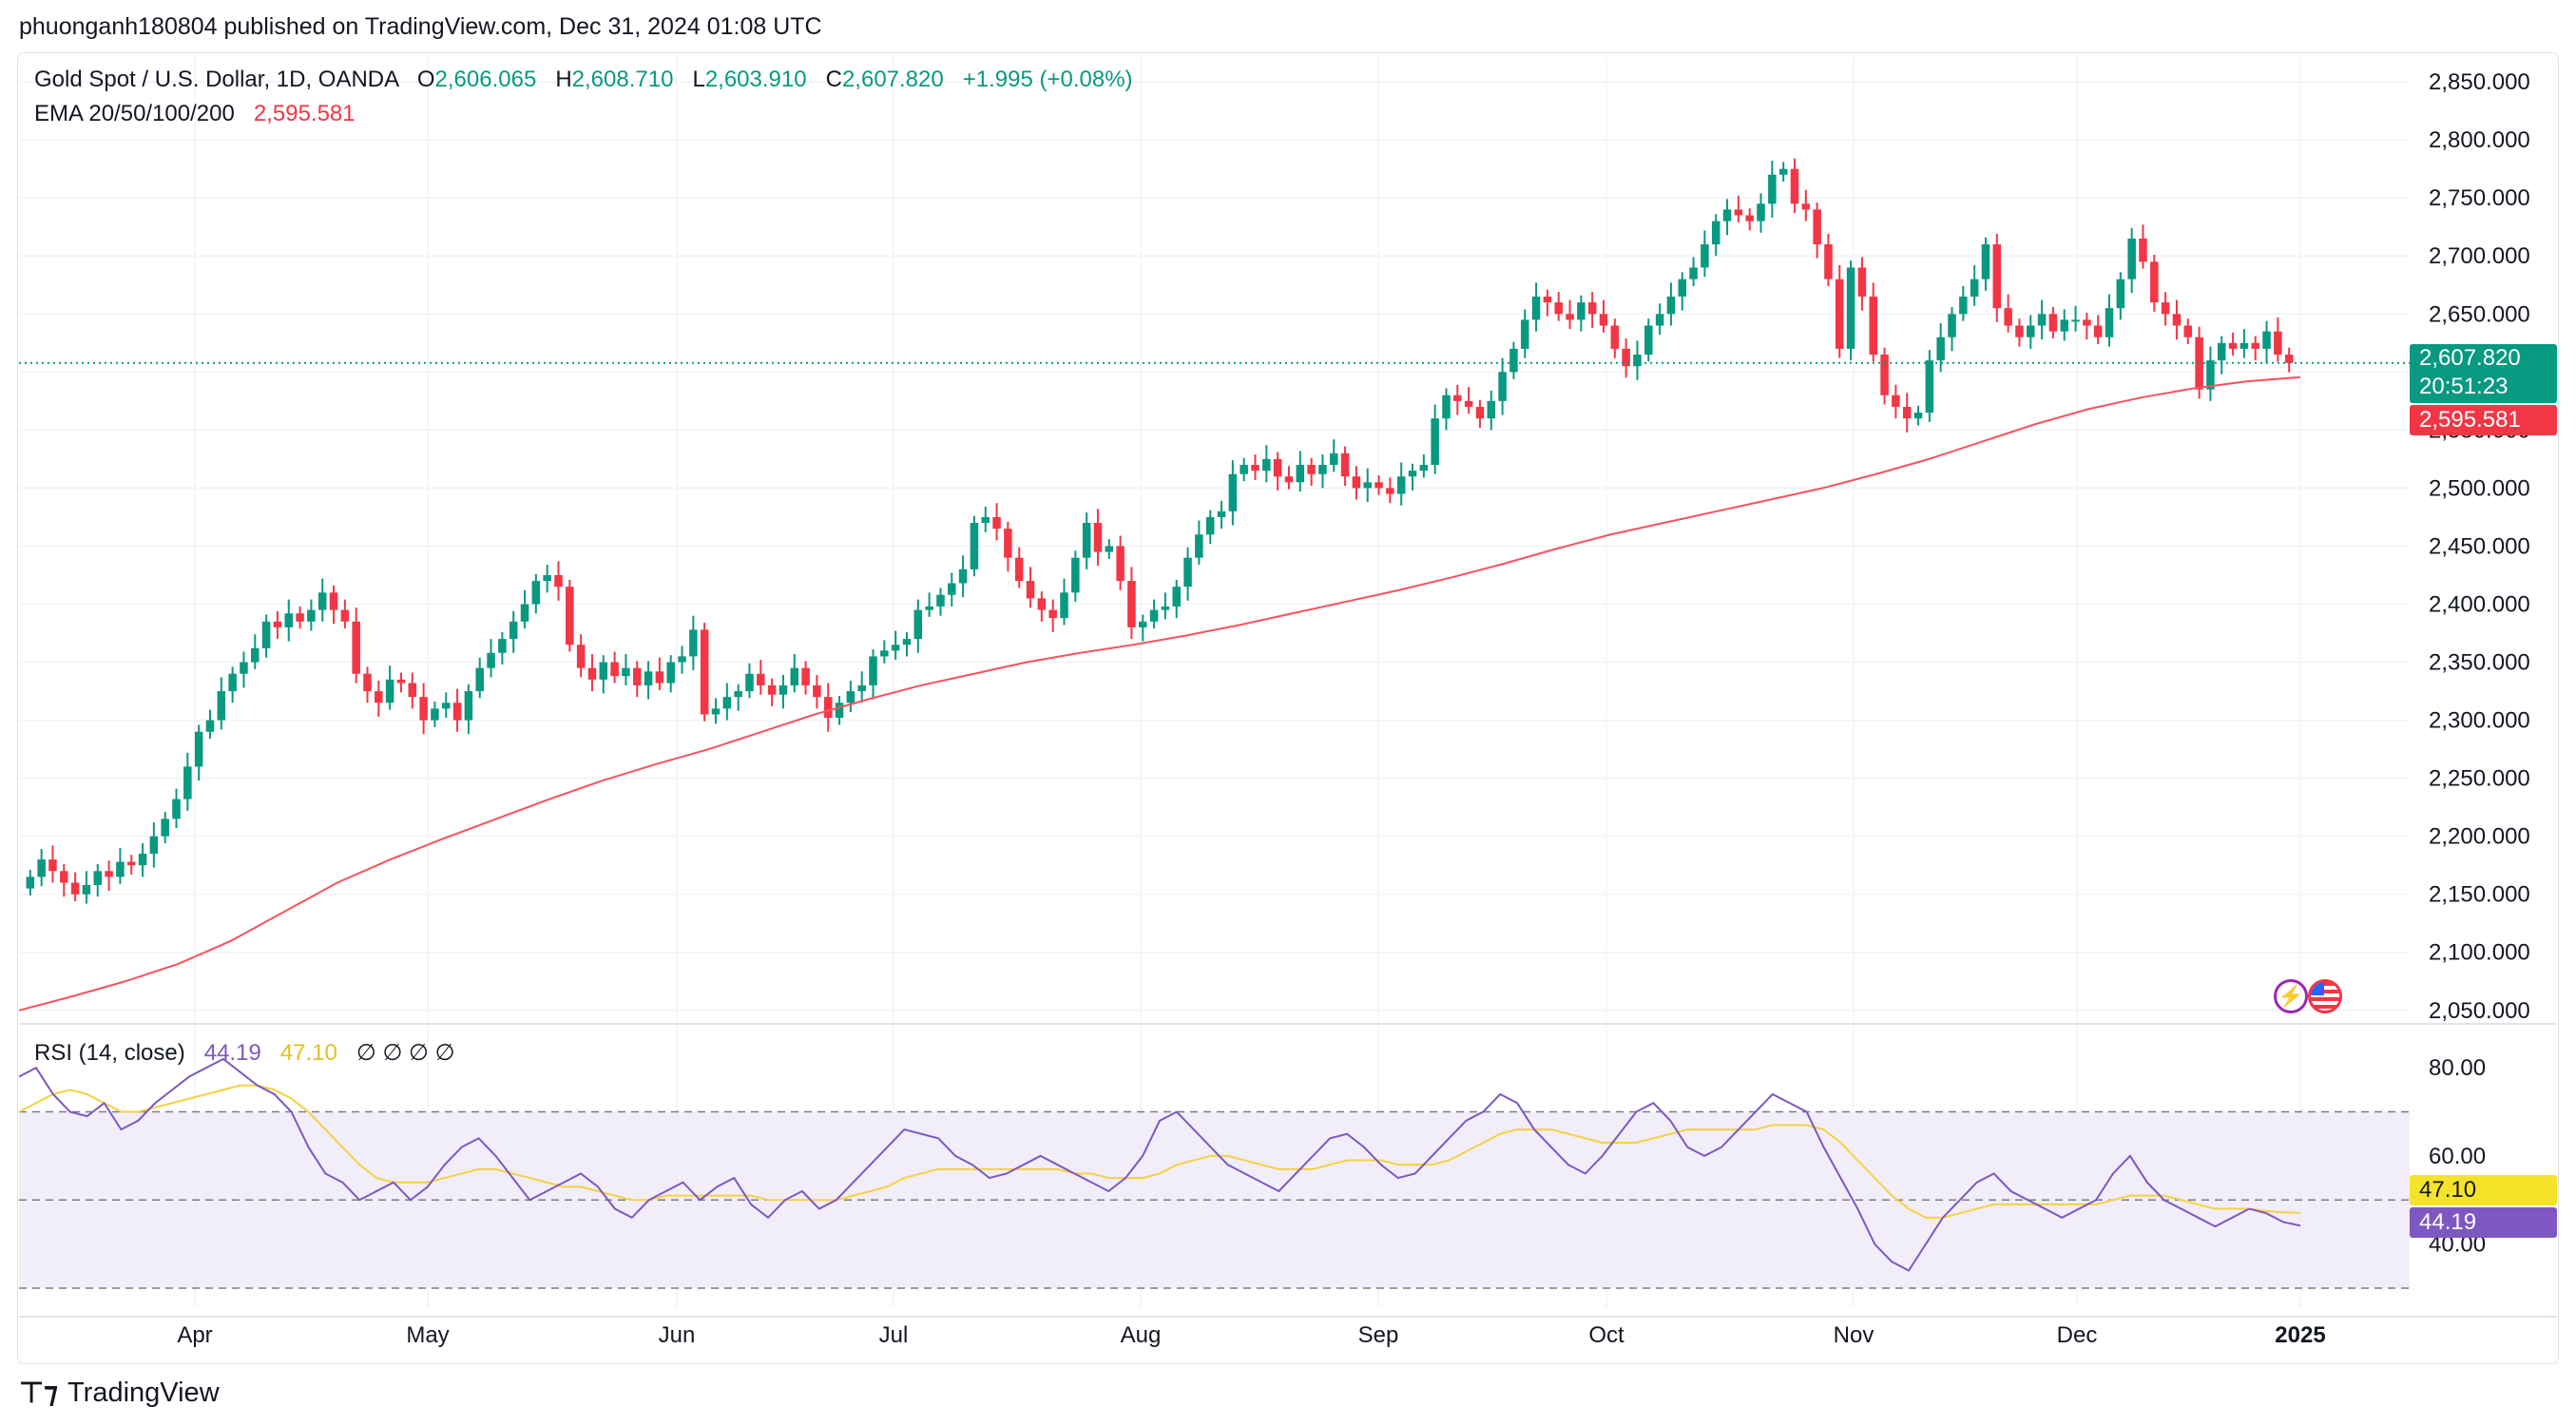 Image resolution: width=2576 pixels, height=1426 pixels. What do you see at coordinates (2479, 488) in the screenshot?
I see `price-tick-label: 2,500.000` at bounding box center [2479, 488].